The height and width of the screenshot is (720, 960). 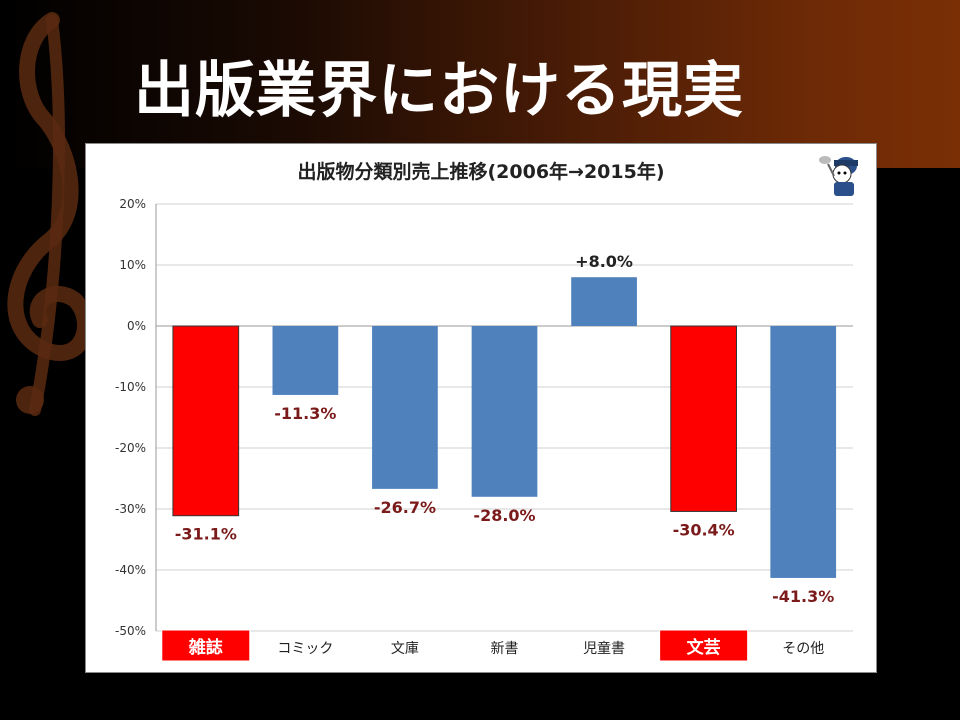 What do you see at coordinates (305, 413) in the screenshot?
I see `value-label: -11.3%` at bounding box center [305, 413].